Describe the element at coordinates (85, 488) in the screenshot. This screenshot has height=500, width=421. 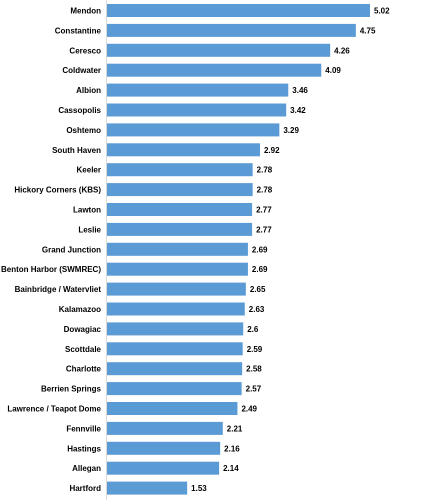
I see `category-label-24: Hartford` at that location.